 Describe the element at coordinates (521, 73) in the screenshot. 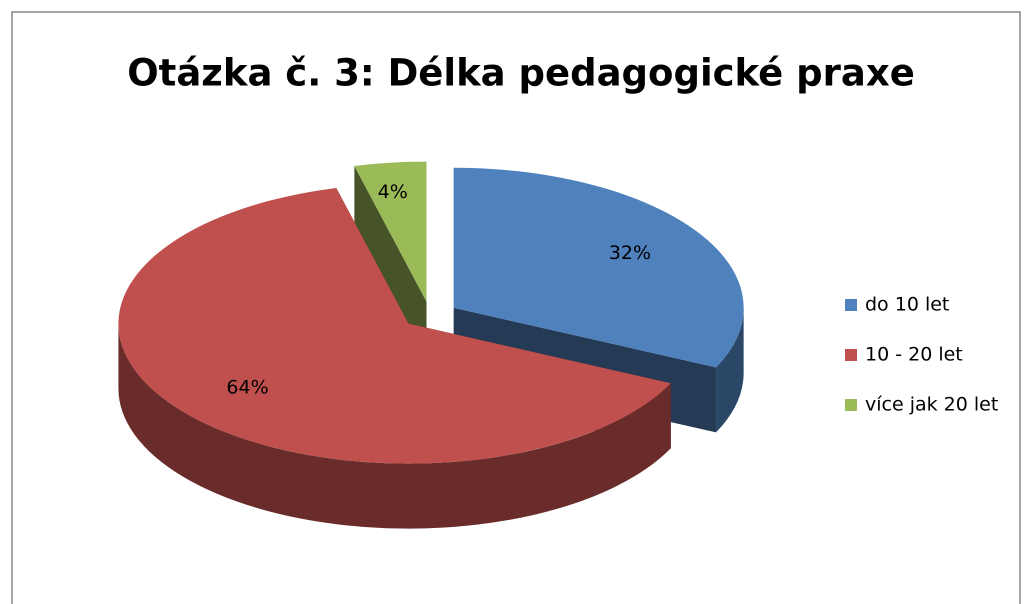

I see `chart-title: Otázka č. 3: Délka pedagogické praxe` at that location.